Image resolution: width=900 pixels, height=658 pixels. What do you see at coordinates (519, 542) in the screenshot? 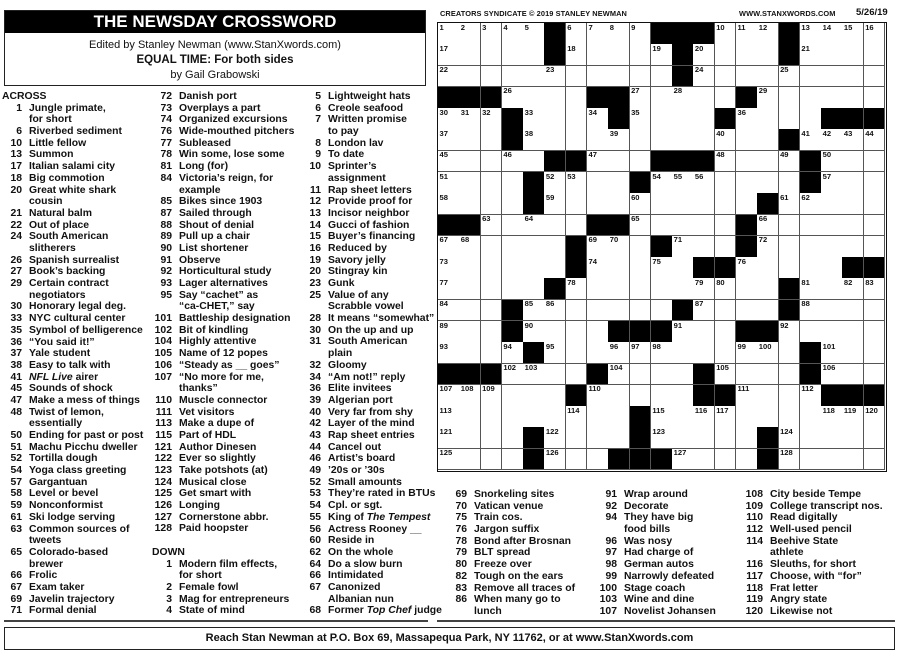
I see `down-clue: 78 Bond after Brosnan` at bounding box center [519, 542].